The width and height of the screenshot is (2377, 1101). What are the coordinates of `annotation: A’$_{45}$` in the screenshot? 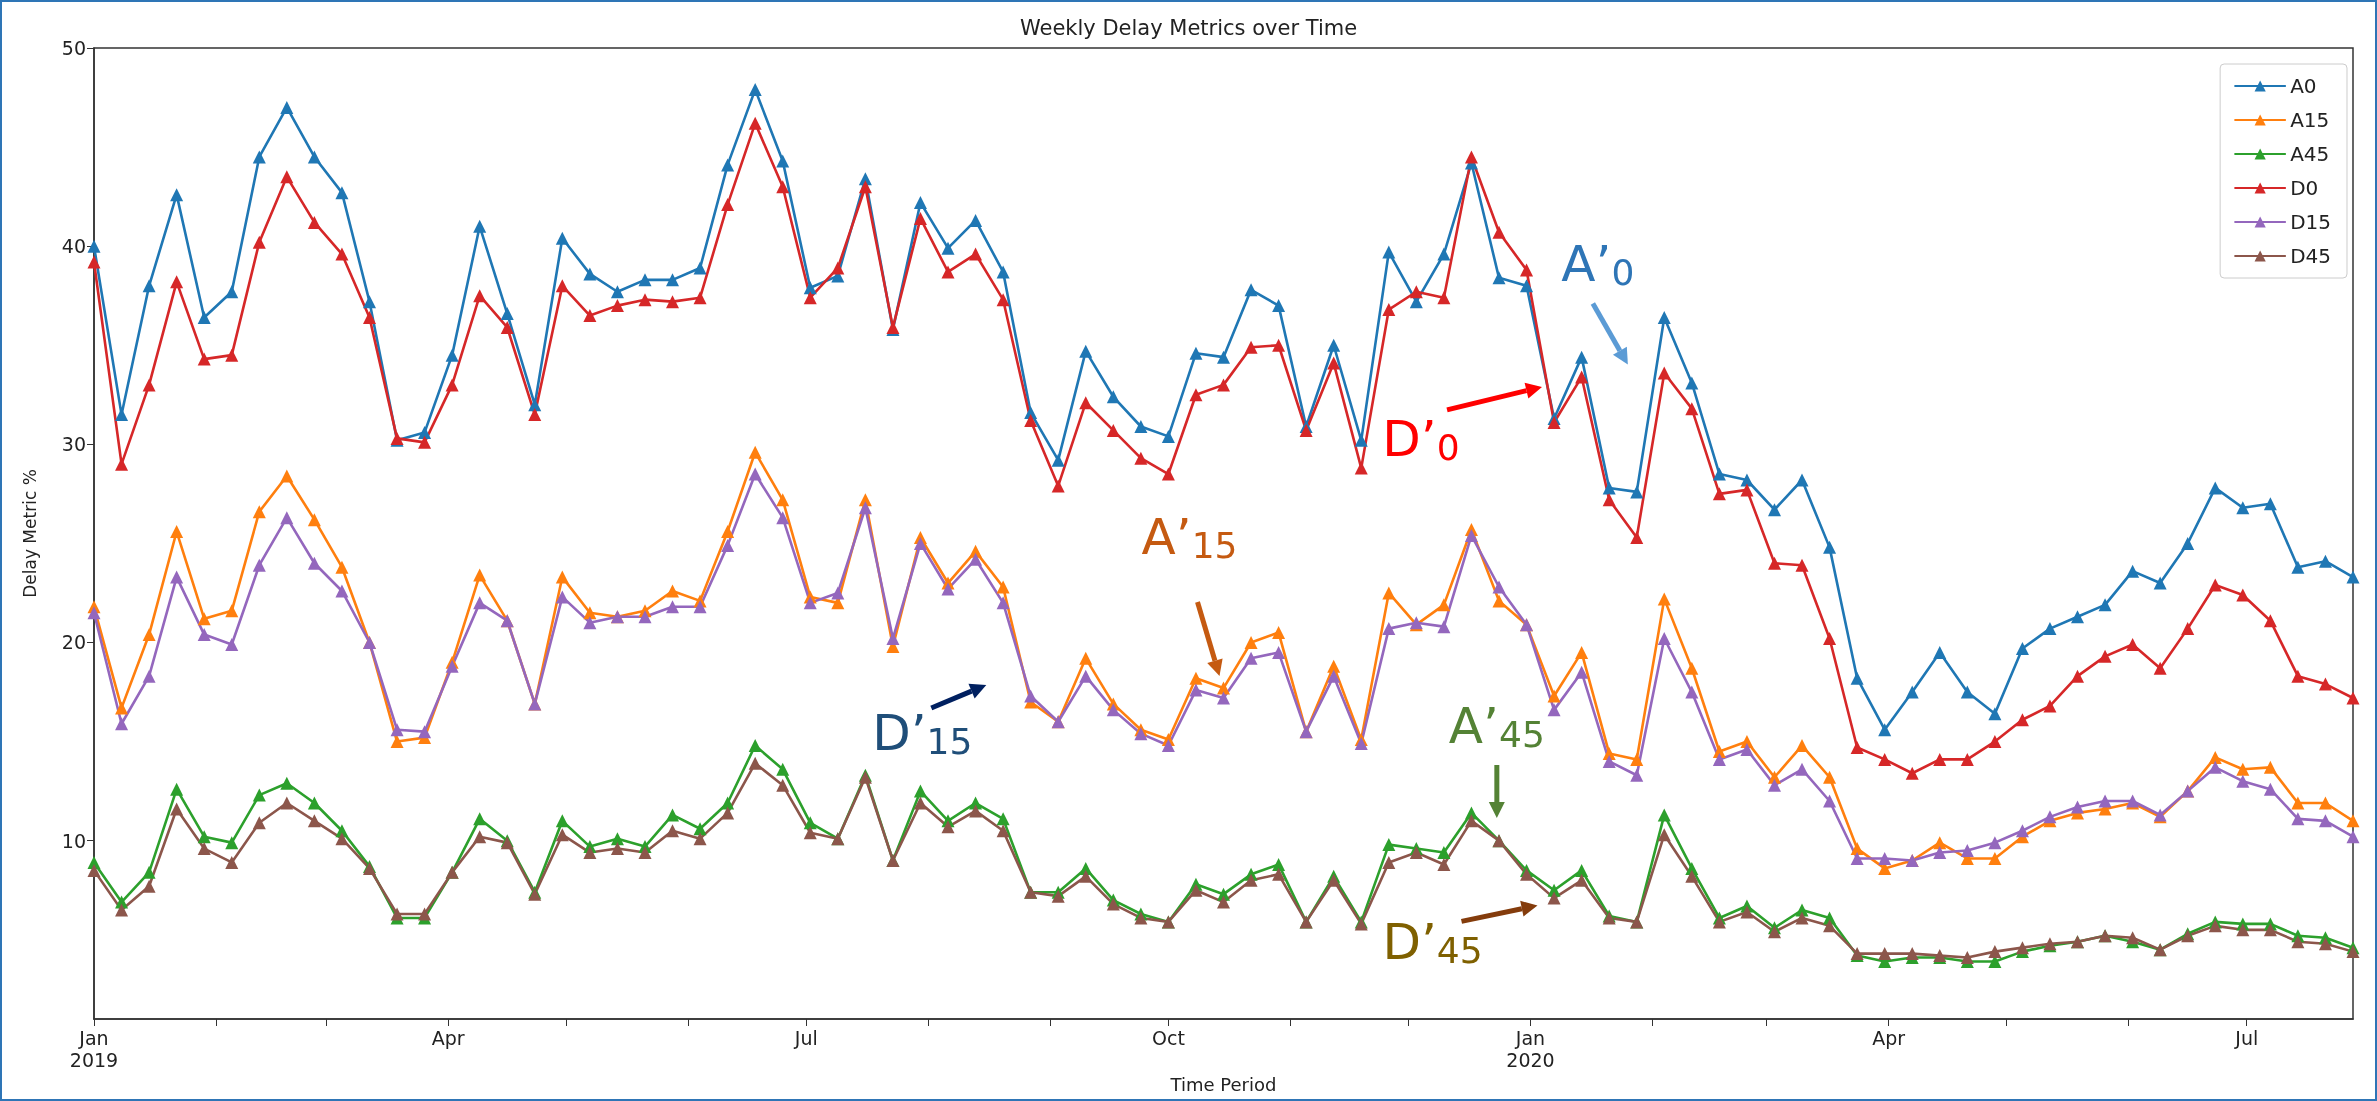 It's located at (1496, 726).